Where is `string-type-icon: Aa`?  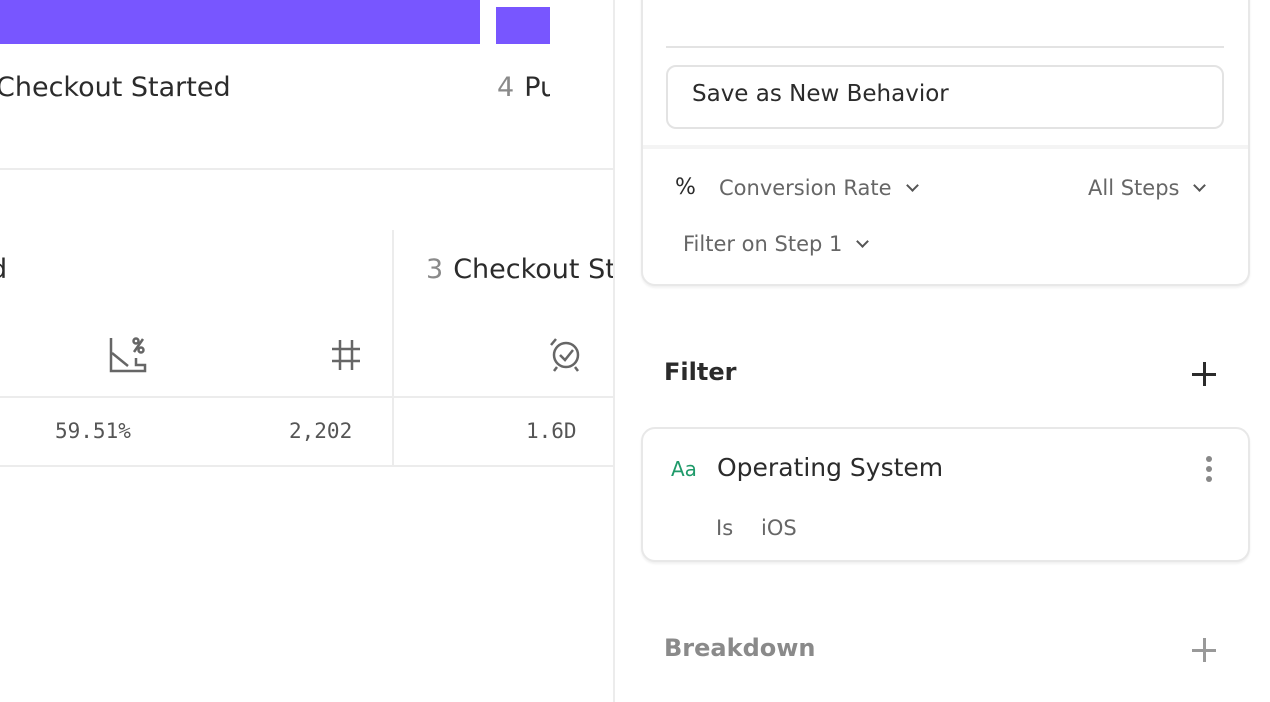
string-type-icon: Aa is located at coordinates (684, 469).